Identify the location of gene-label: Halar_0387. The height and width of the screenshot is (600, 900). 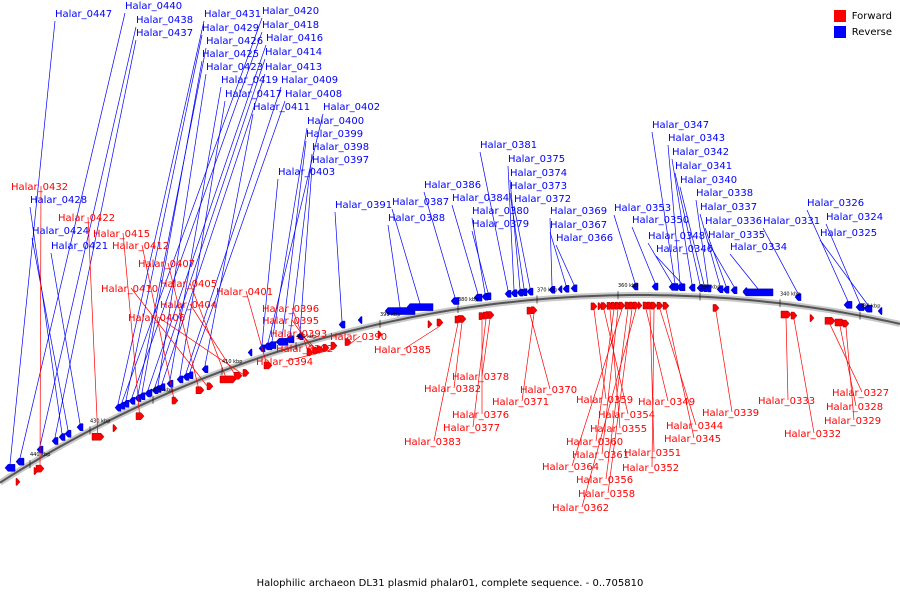
(420, 202).